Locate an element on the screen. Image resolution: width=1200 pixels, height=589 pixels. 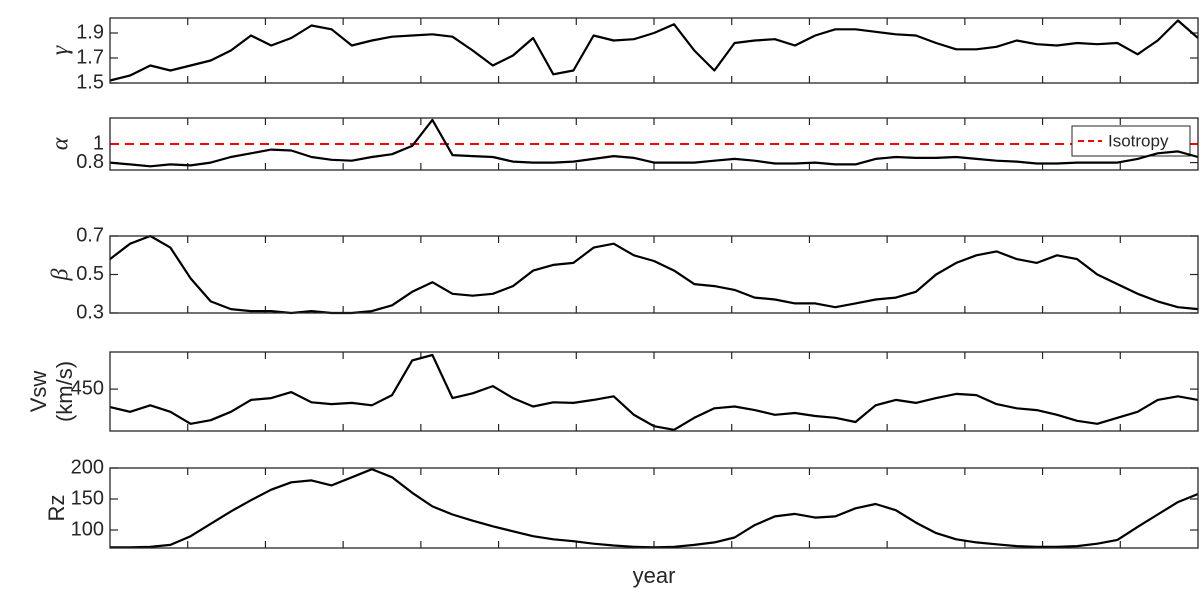
legend-label: Isotropy is located at coordinates (1138, 140).